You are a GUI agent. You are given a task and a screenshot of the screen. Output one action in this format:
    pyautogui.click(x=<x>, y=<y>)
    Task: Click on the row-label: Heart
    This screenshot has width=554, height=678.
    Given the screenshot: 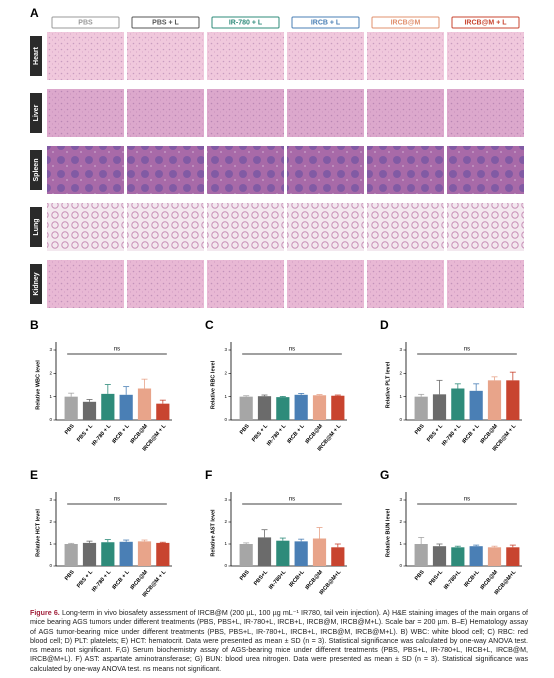 What is the action you would take?
    pyautogui.click(x=36, y=55)
    